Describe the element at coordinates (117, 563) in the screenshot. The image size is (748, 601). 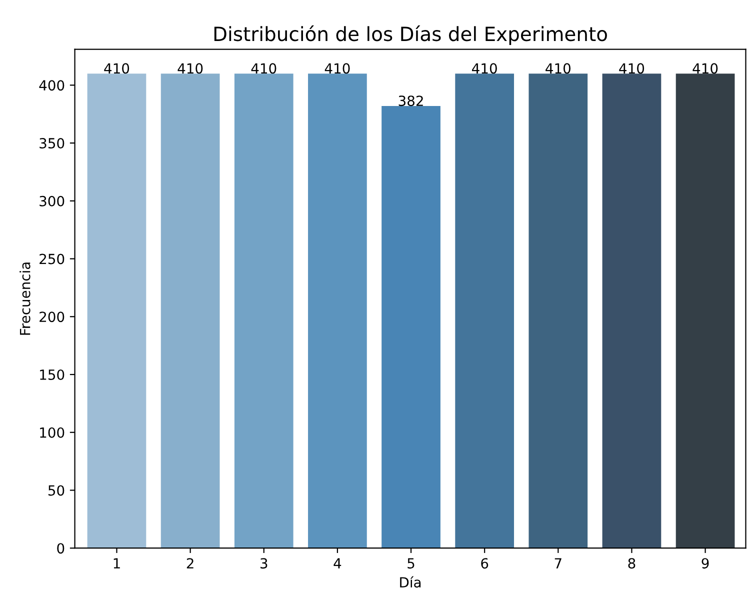
I see `x-tick-label: 1` at that location.